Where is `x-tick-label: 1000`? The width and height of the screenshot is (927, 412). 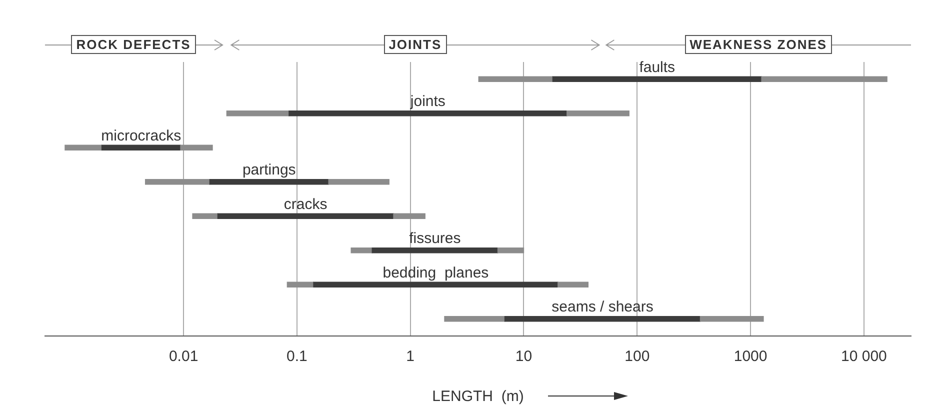 x-tick-label: 1000 is located at coordinates (751, 357).